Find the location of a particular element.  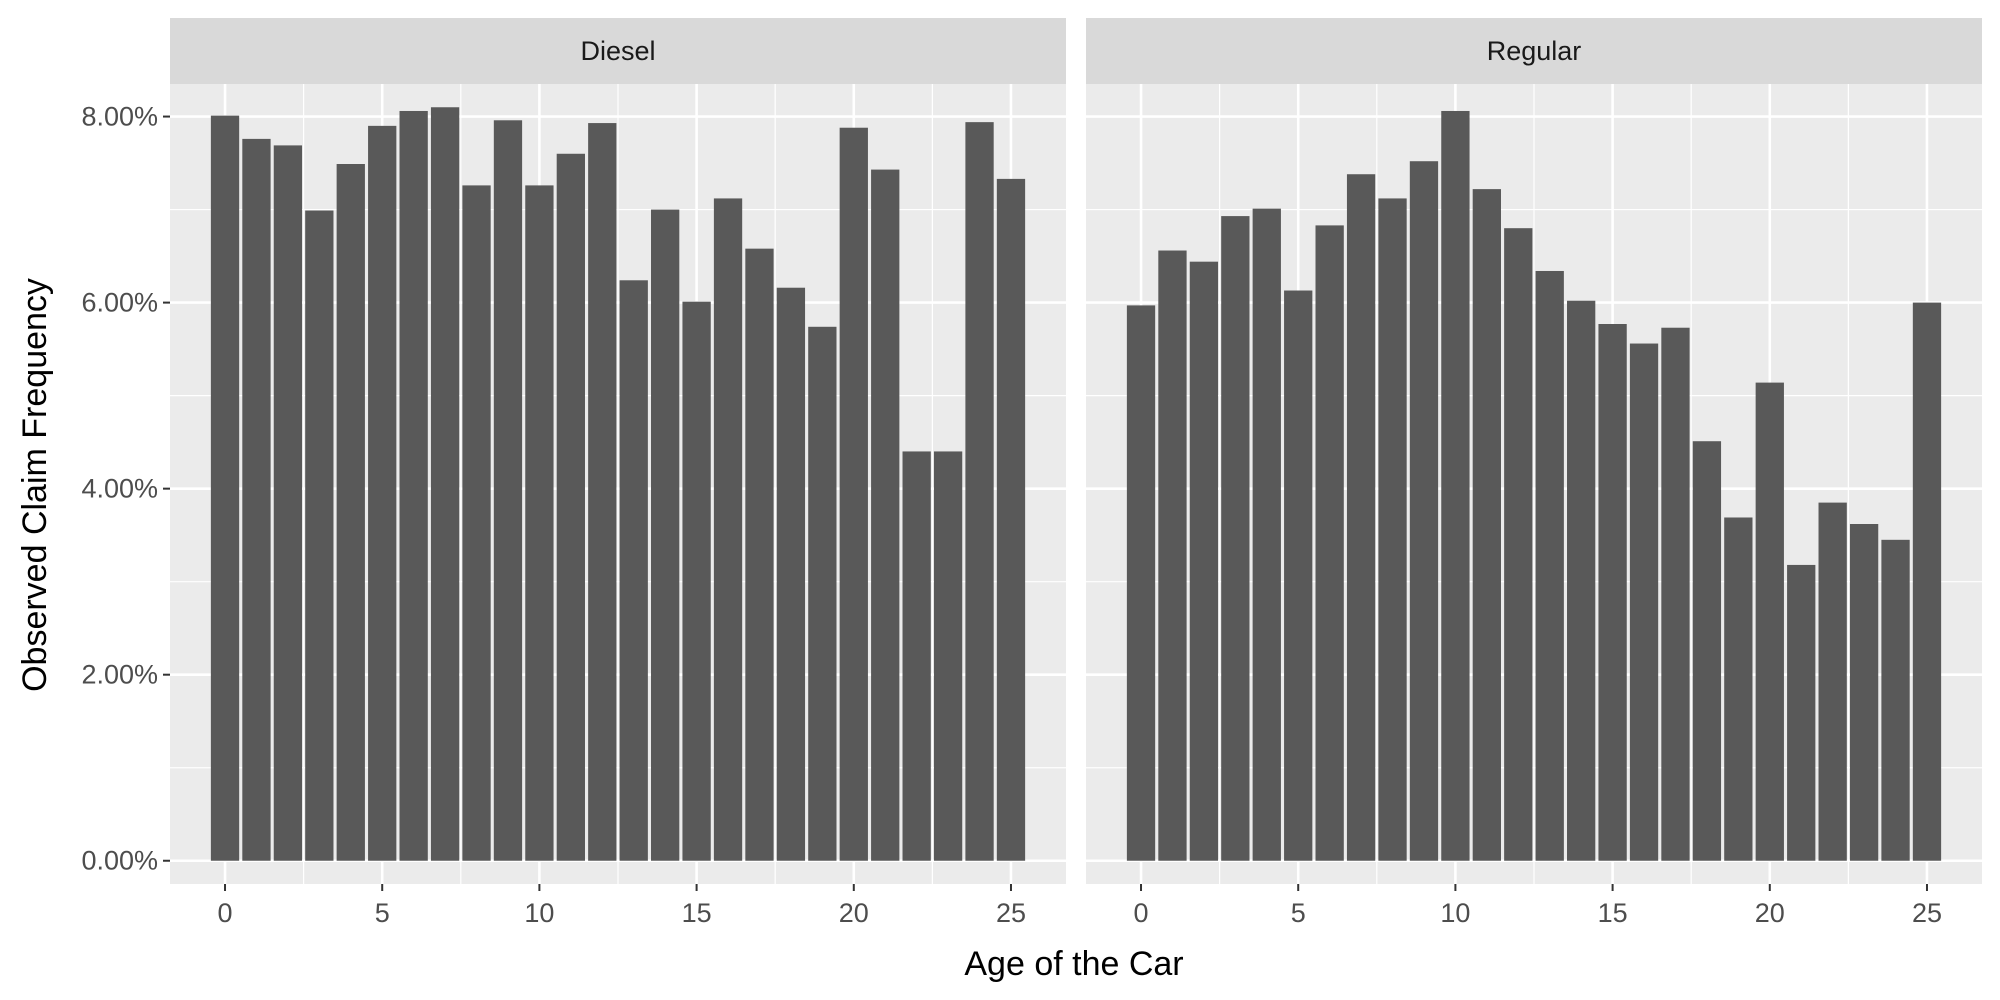

facet-strip-diesel is located at coordinates (618, 51).